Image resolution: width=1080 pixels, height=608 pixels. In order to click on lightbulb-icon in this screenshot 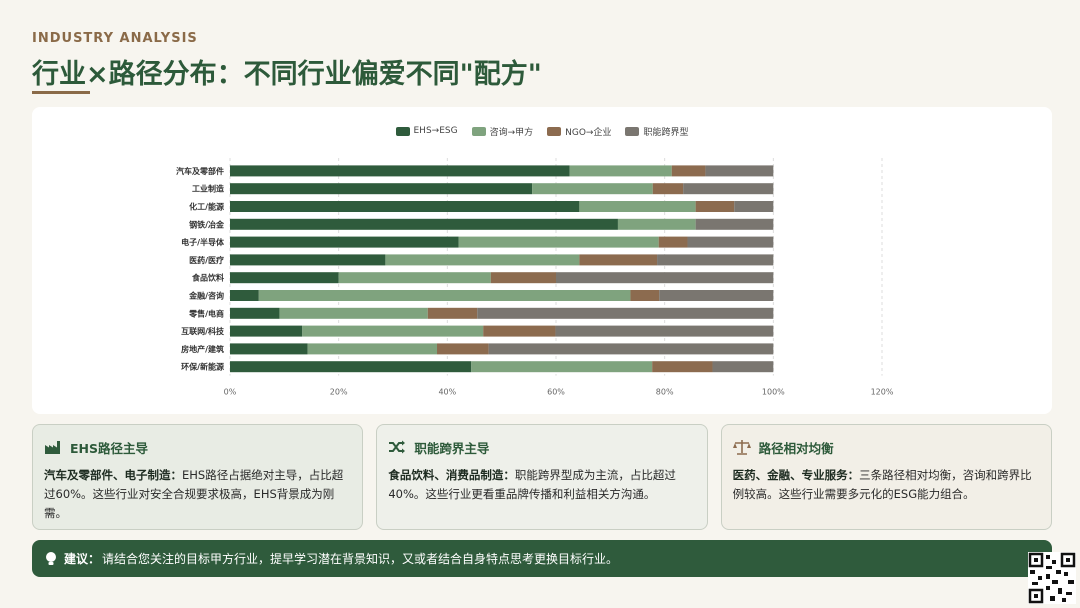, I will do `click(51, 558)`.